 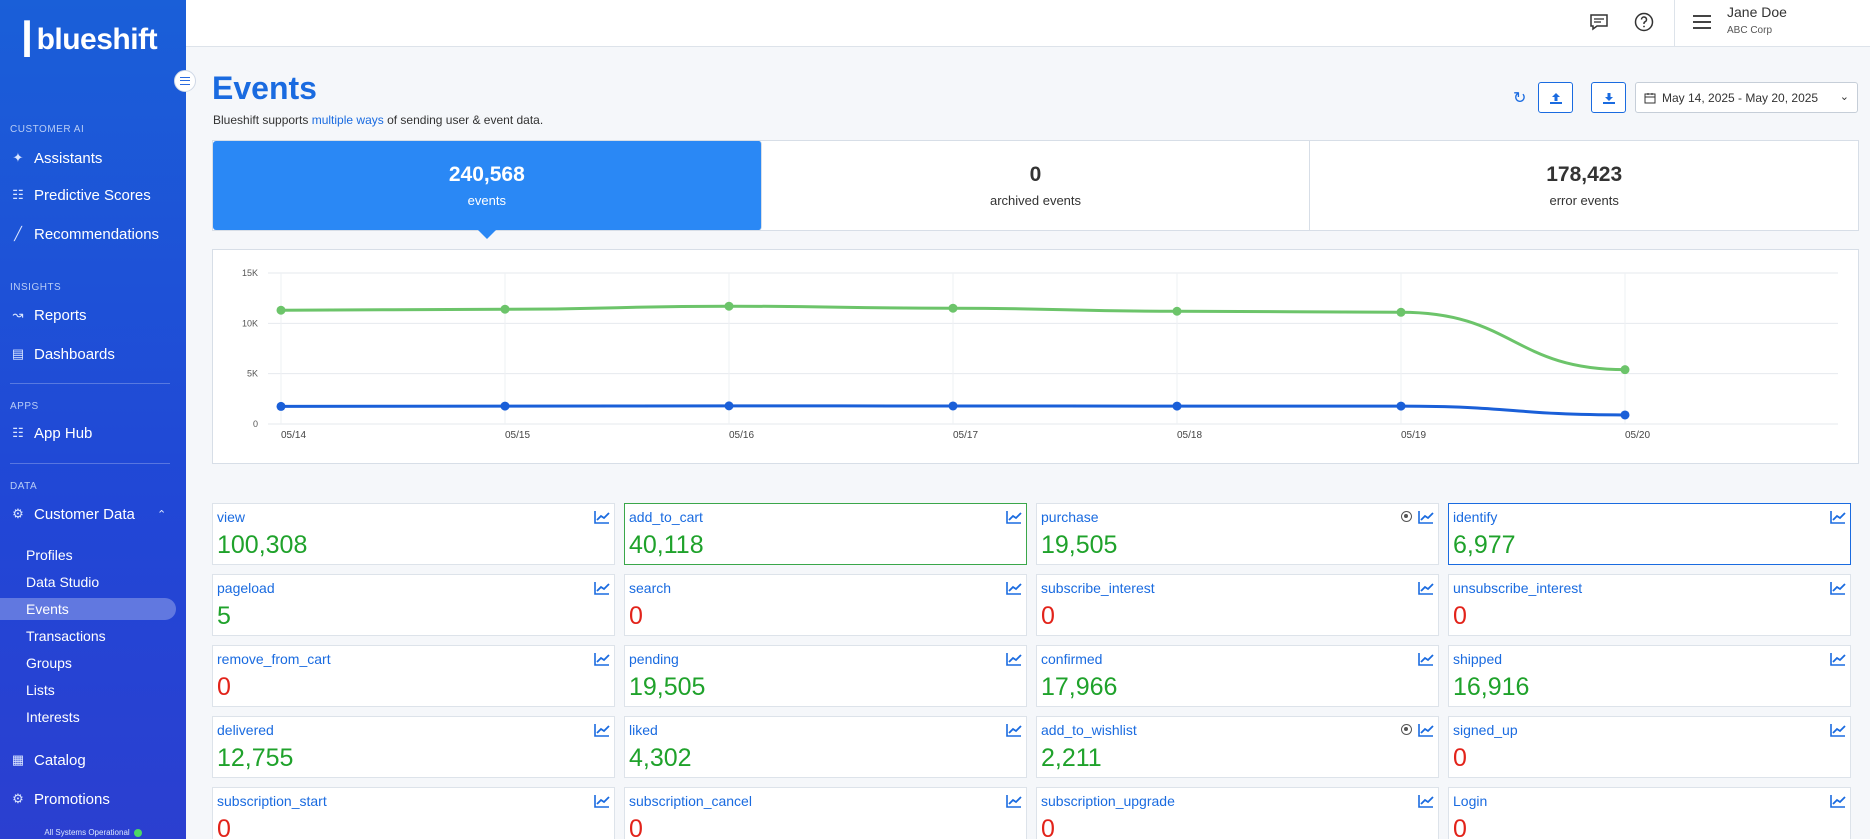 I want to click on event-tile-name: subscription_cancel, so click(x=690, y=801).